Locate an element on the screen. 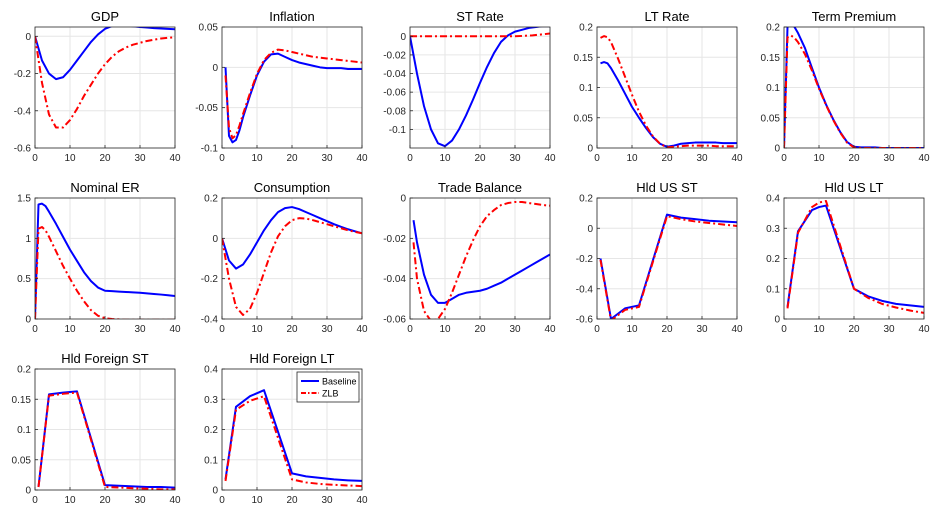 The image size is (933, 518). legend-box is located at coordinates (328, 387).